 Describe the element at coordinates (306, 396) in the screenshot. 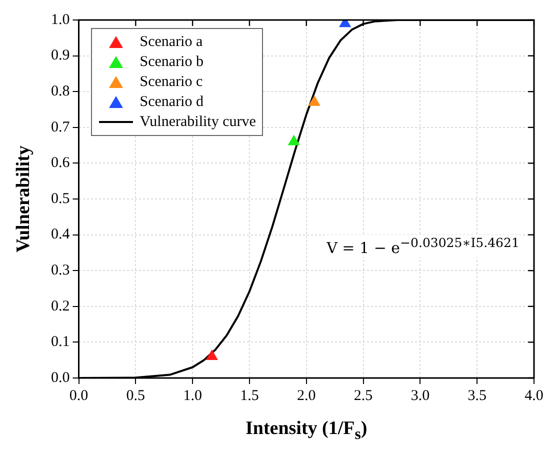

I see `x-tick-label: 2.0` at that location.